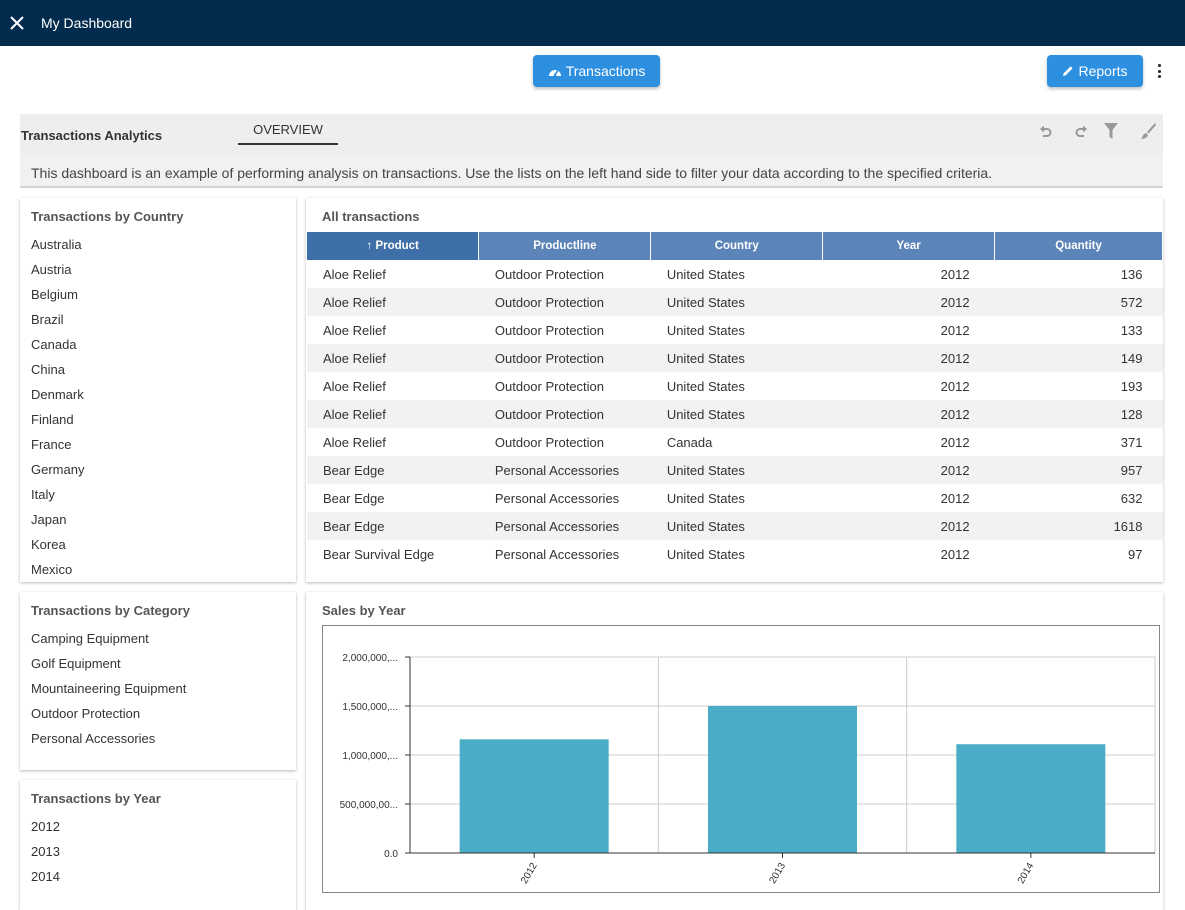 This screenshot has width=1185, height=910. What do you see at coordinates (86, 713) in the screenshot?
I see `list-item: Outdoor Protection` at bounding box center [86, 713].